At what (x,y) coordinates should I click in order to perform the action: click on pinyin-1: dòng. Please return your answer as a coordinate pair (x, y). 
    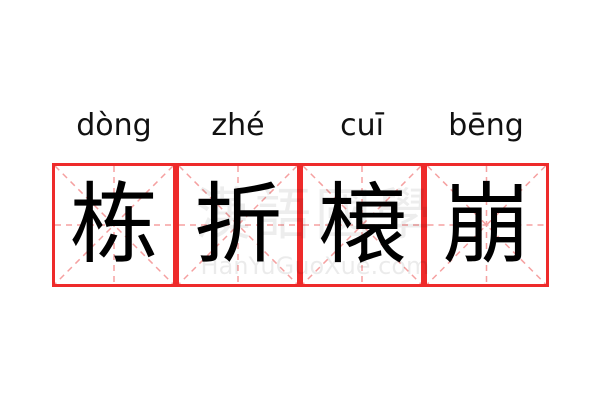
    Looking at the image, I should click on (114, 125).